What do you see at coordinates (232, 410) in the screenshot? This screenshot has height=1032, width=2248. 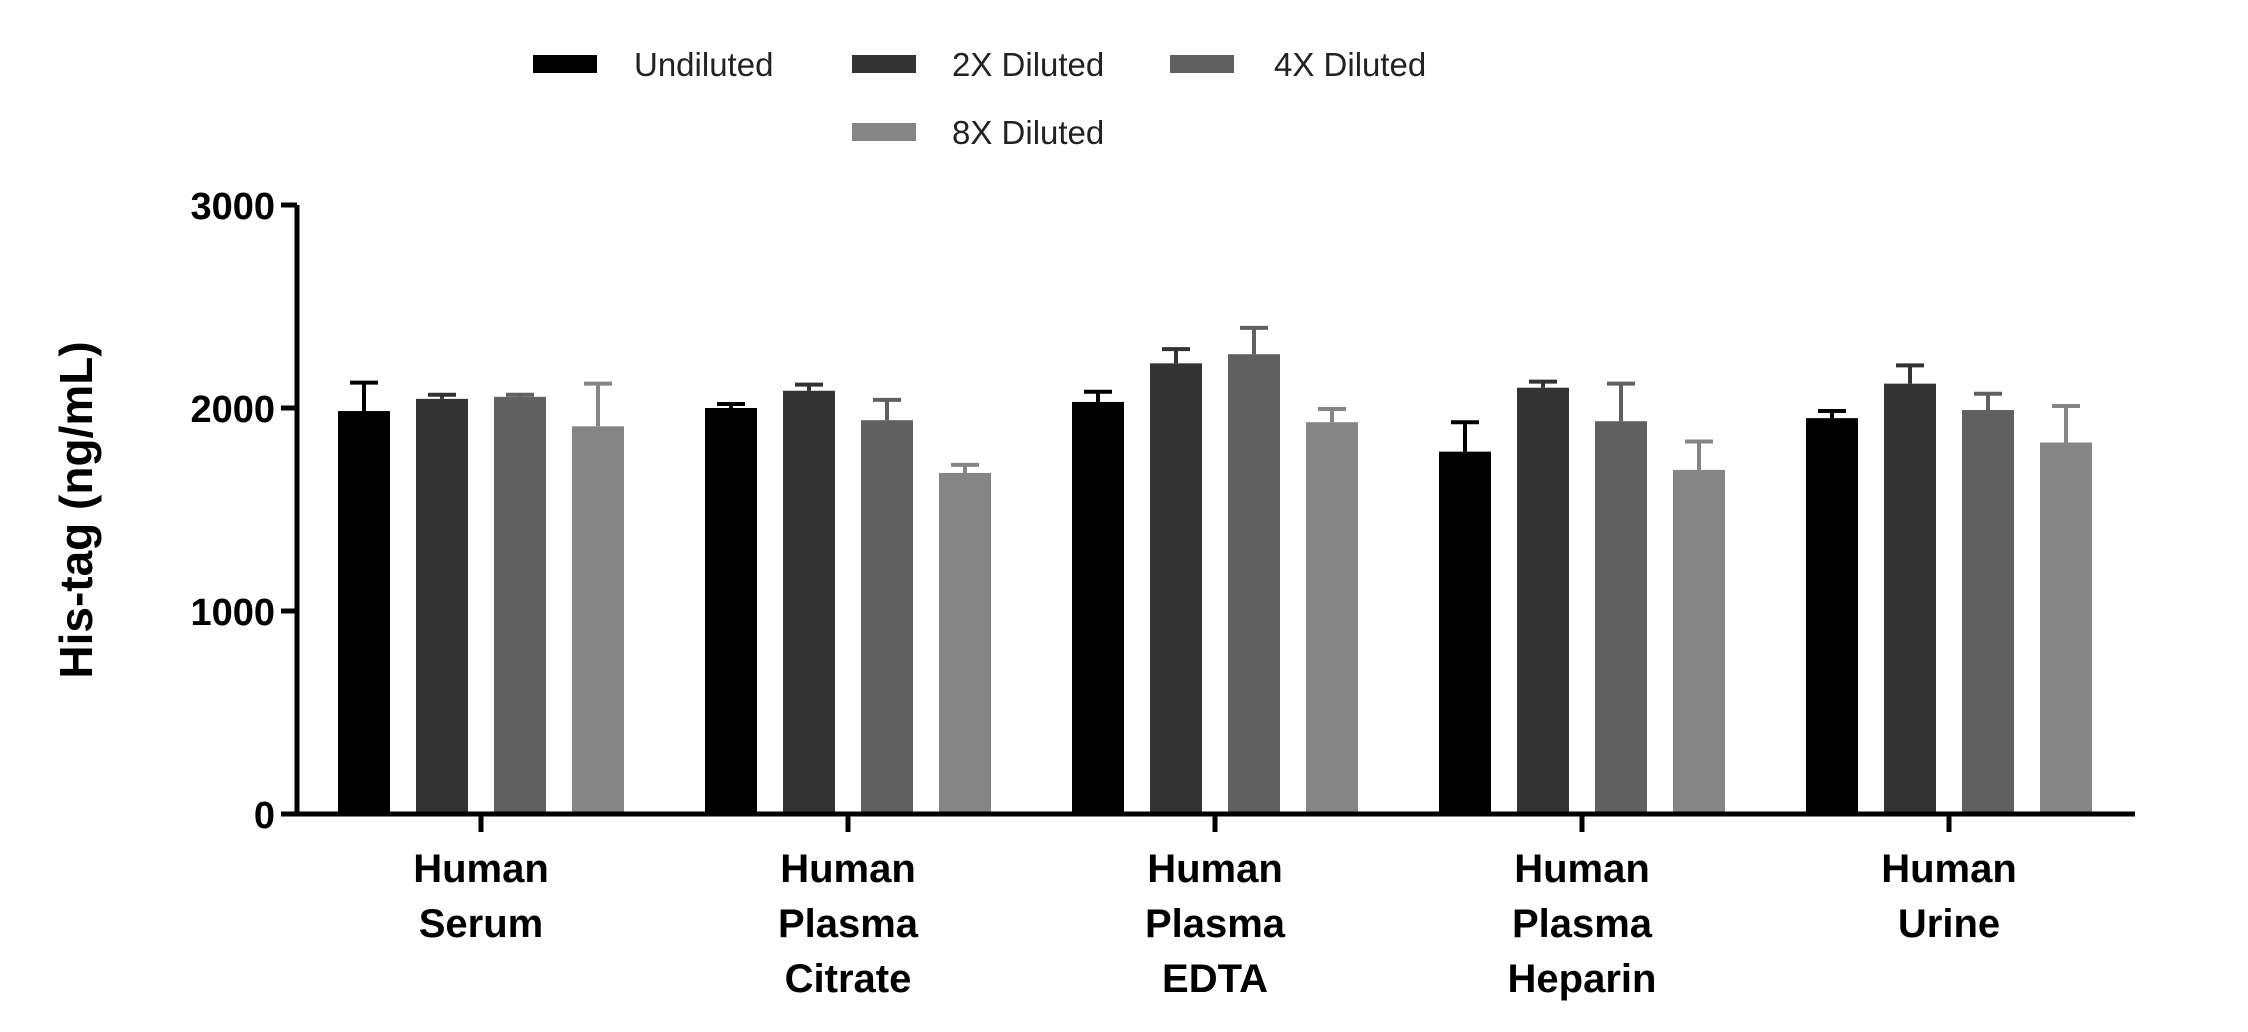 I see `y-tick-label: 2000` at bounding box center [232, 410].